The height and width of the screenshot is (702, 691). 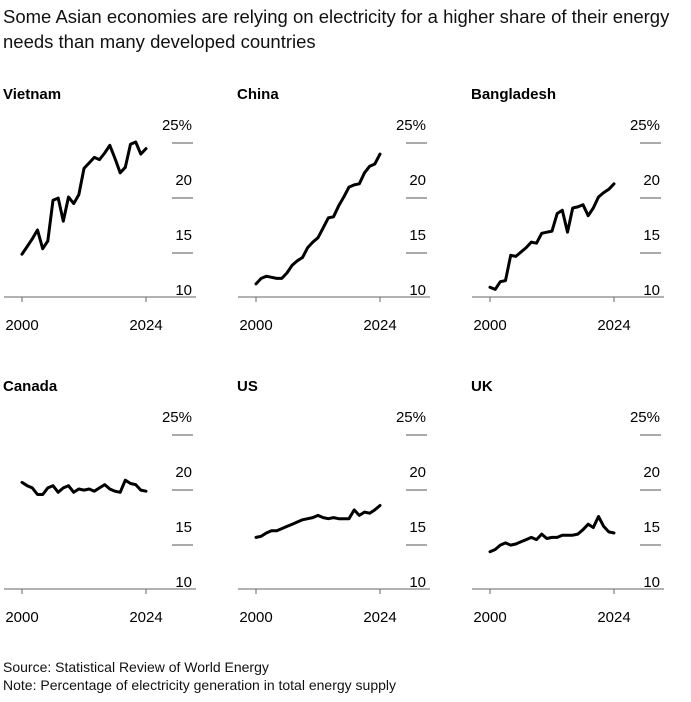 What do you see at coordinates (552, 534) in the screenshot?
I see `series-line-uk` at bounding box center [552, 534].